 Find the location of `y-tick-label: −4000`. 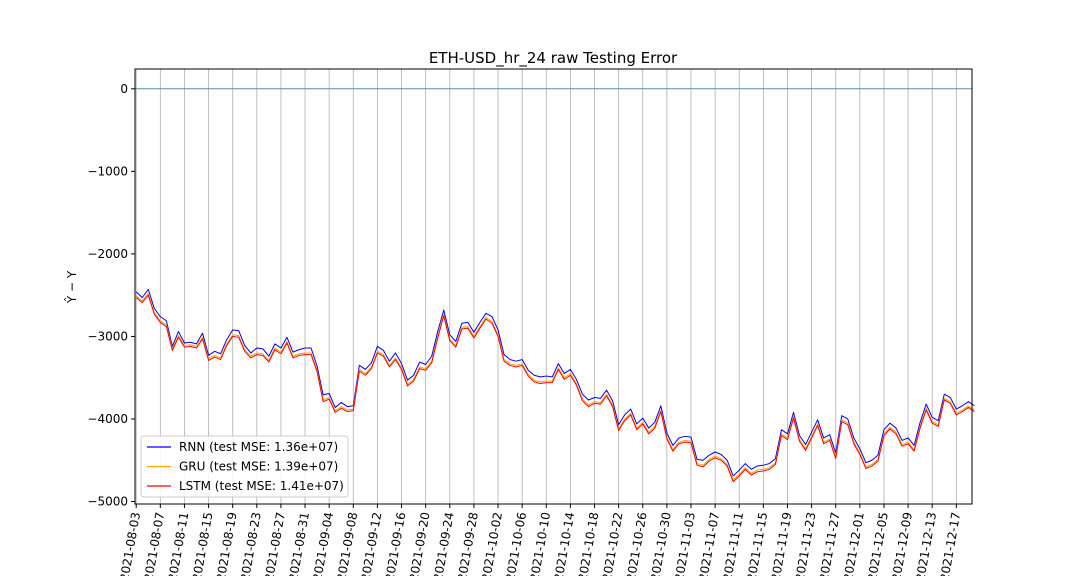

y-tick-label: −4000 is located at coordinates (107, 419).